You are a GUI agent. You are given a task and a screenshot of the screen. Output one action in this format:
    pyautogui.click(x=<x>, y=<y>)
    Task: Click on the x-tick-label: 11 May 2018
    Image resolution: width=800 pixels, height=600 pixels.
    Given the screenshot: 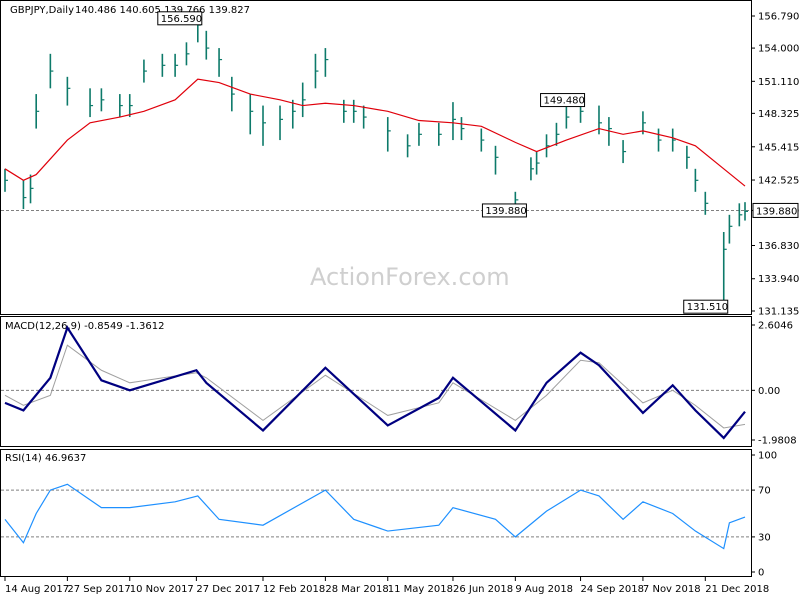 What is the action you would take?
    pyautogui.click(x=420, y=589)
    